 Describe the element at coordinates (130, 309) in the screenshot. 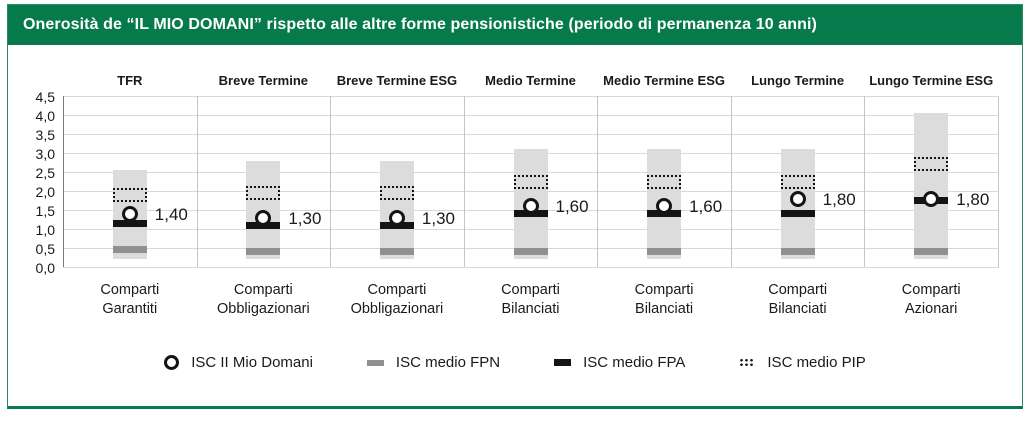

I see `category-line-2: Garantiti` at that location.